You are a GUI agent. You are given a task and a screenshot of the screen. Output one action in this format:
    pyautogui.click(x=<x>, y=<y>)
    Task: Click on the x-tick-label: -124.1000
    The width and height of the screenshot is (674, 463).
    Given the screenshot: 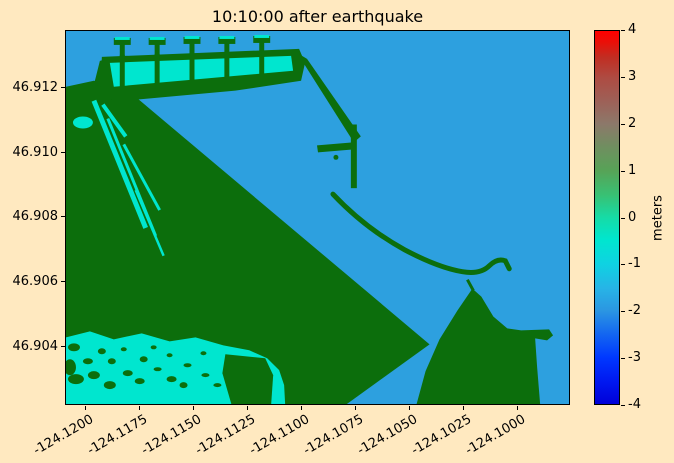 What is the action you would take?
    pyautogui.click(x=496, y=435)
    